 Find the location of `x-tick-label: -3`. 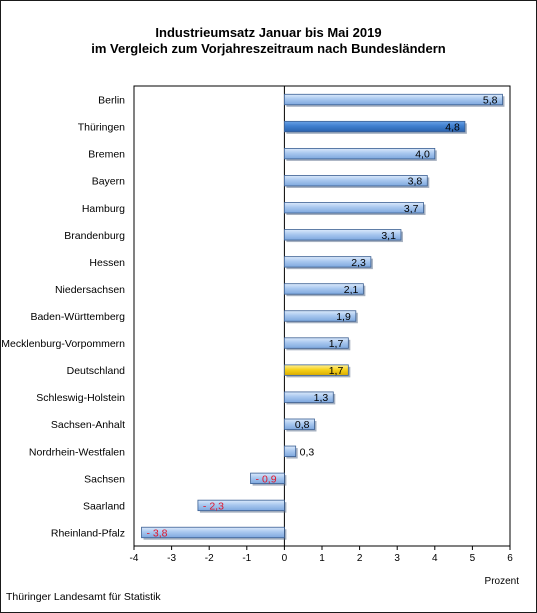

x-tick-label: -3 is located at coordinates (171, 558).